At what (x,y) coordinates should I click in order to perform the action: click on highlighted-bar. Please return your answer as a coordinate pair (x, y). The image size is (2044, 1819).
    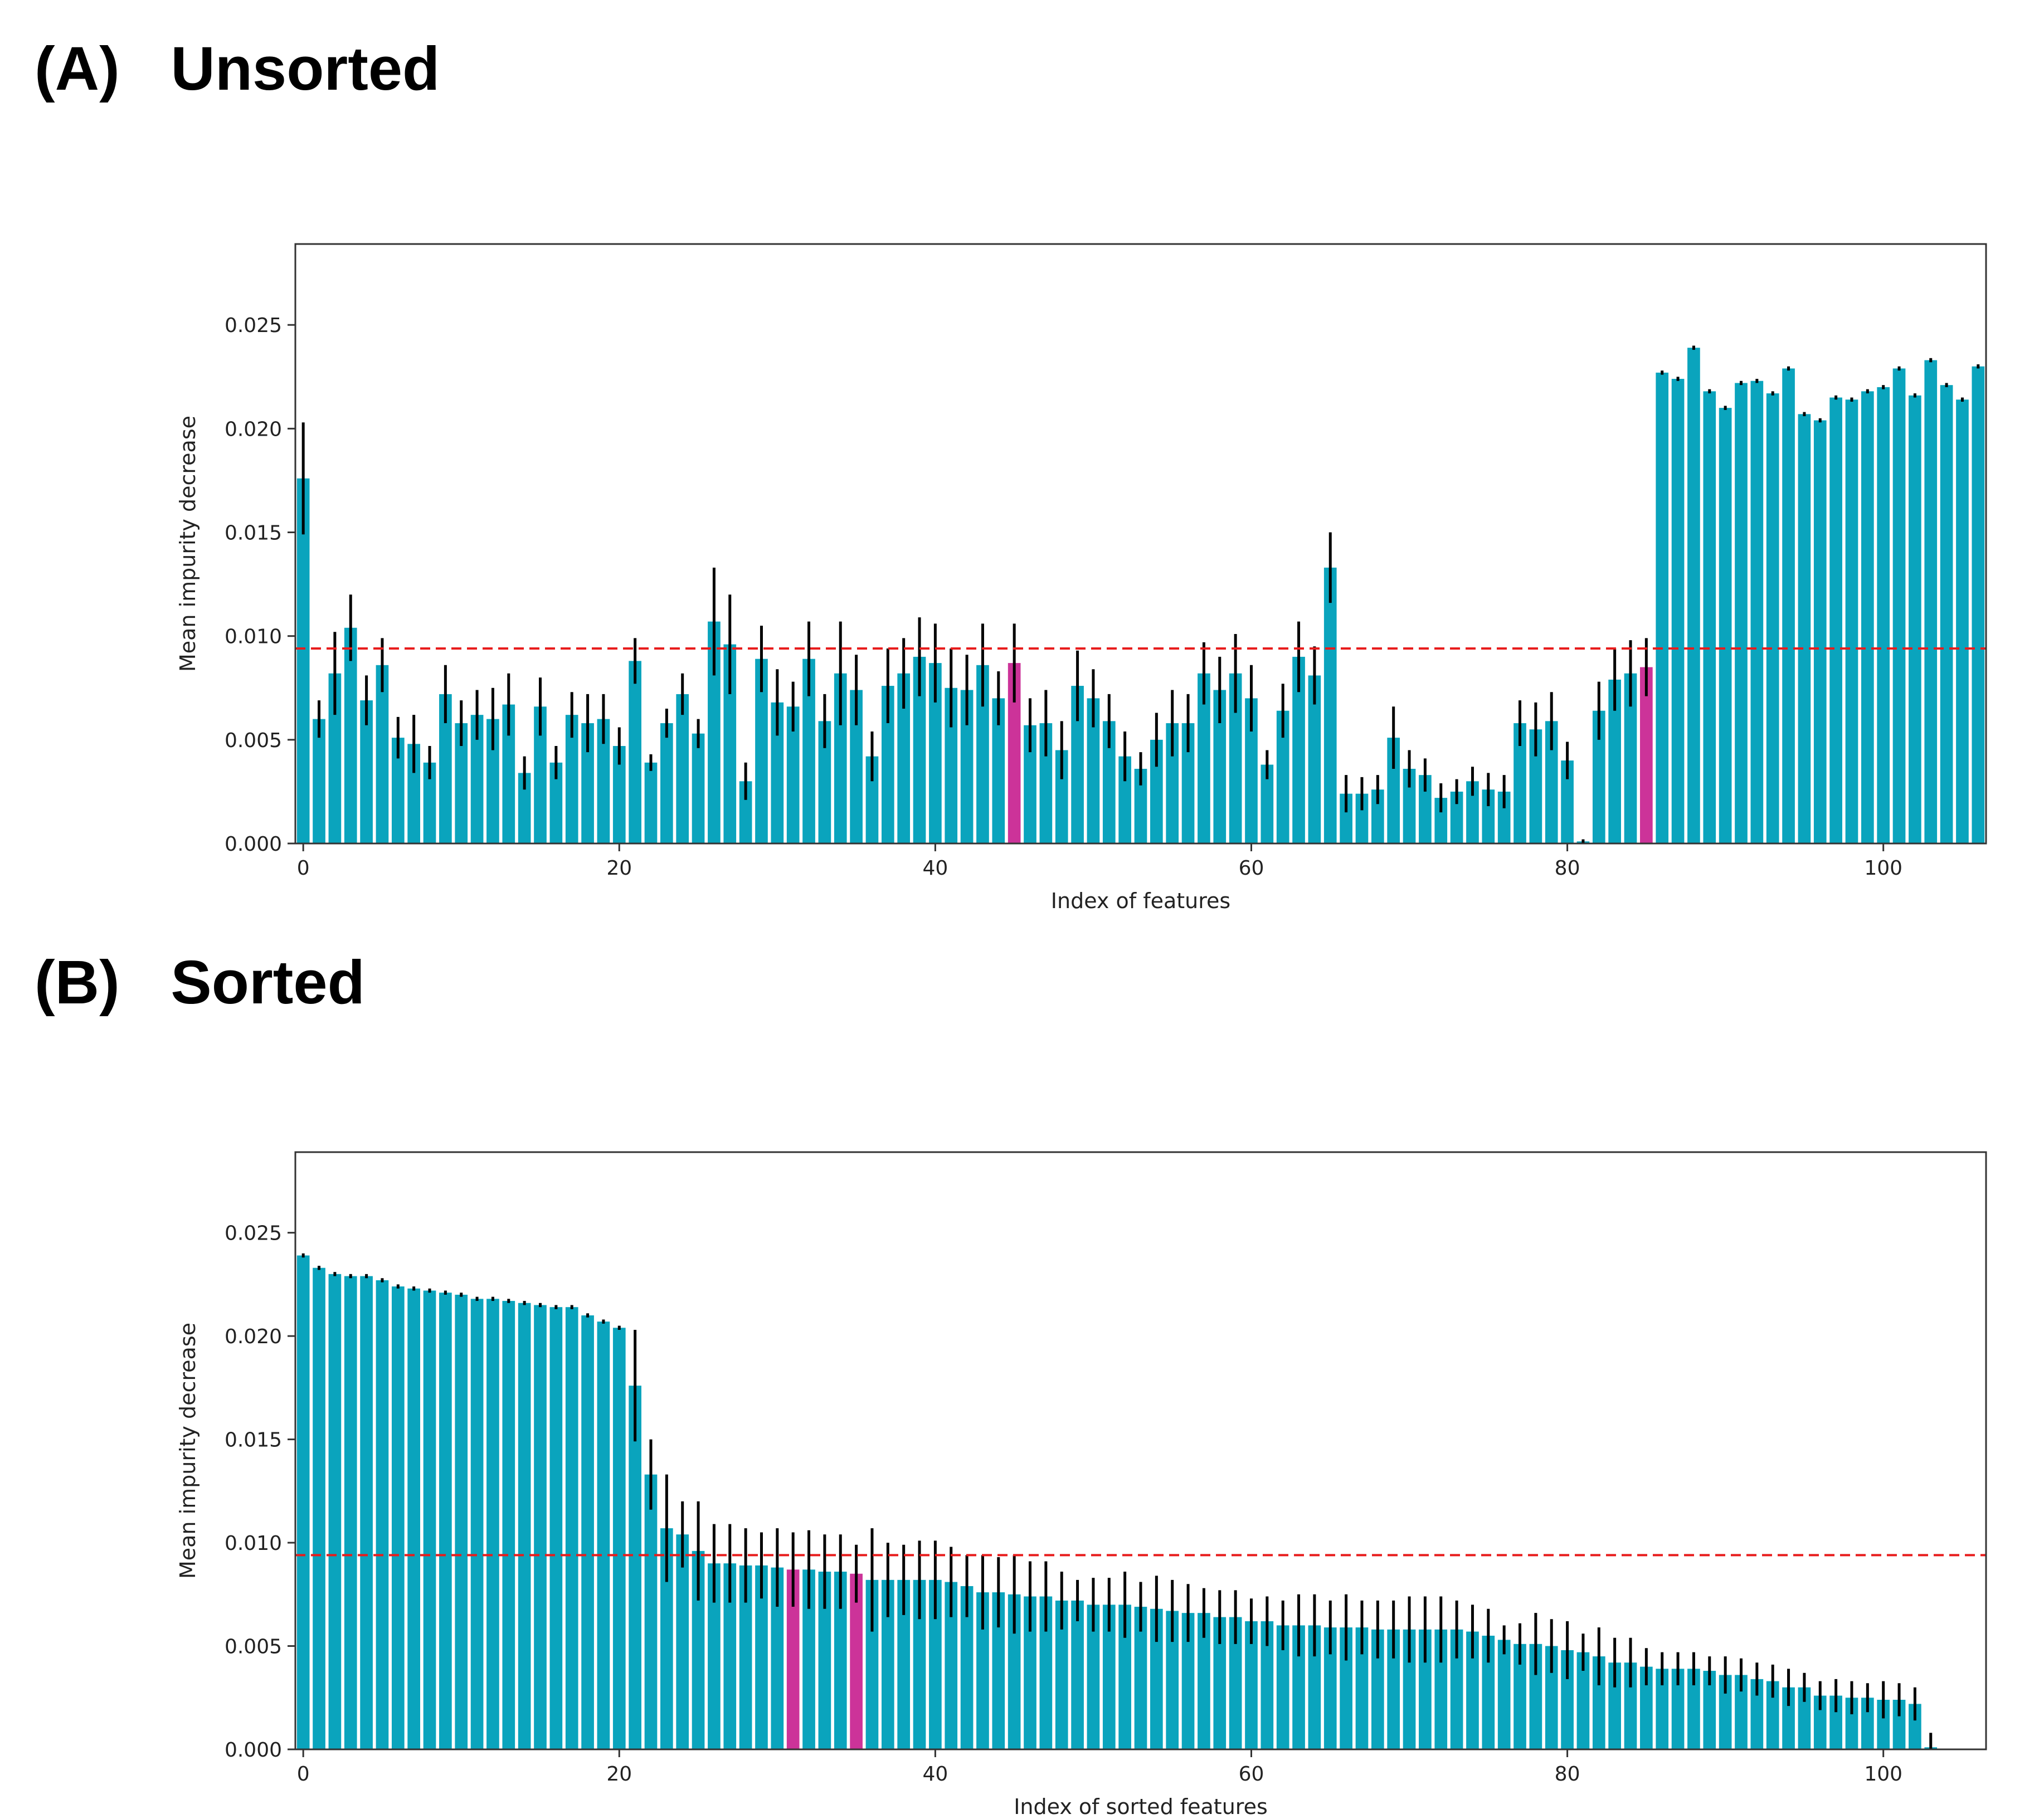
    Looking at the image, I should click on (1015, 753).